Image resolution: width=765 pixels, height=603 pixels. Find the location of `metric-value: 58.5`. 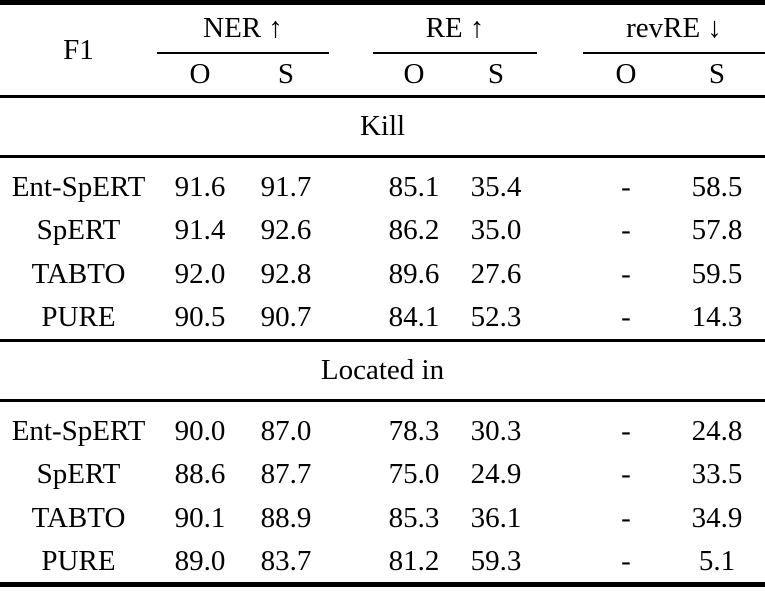

metric-value: 58.5 is located at coordinates (717, 186).